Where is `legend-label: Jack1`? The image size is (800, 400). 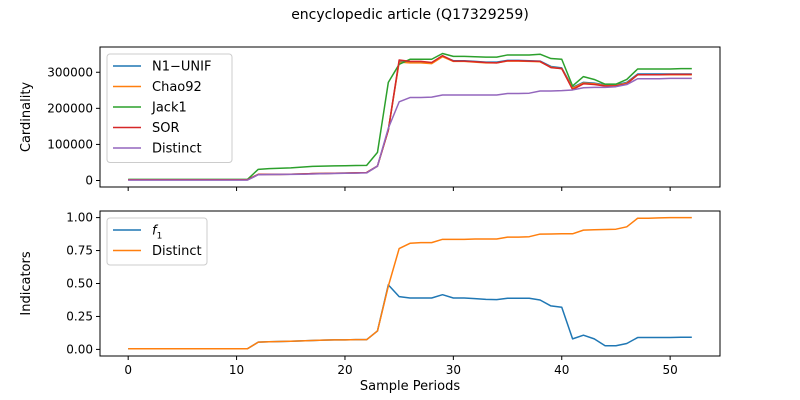
legend-label: Jack1 is located at coordinates (169, 108).